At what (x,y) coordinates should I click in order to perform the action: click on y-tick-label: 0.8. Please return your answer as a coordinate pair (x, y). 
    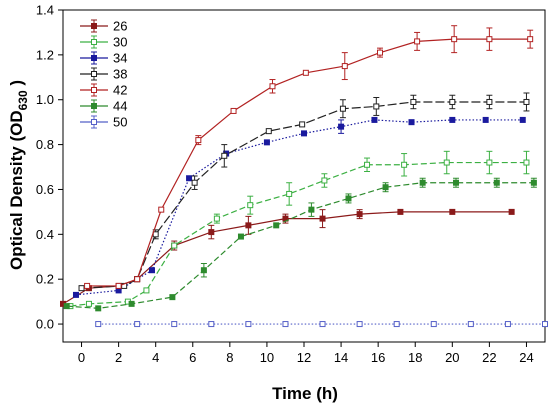
    Looking at the image, I should click on (45, 144).